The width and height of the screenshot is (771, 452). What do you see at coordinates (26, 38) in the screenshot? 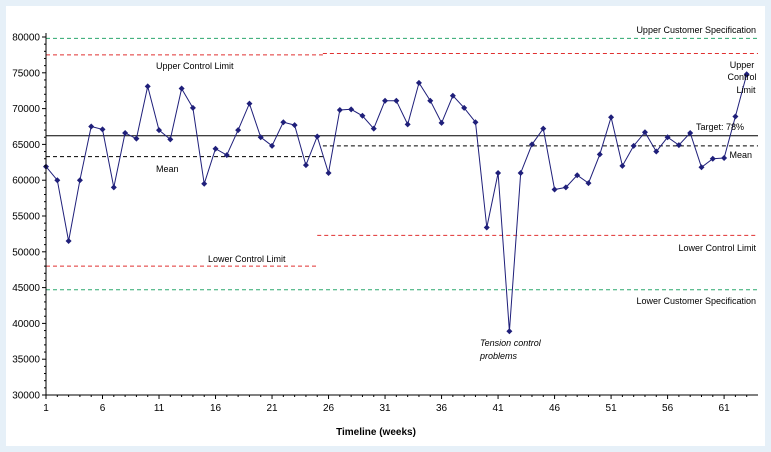
I see `y-tick-label: 80000` at bounding box center [26, 38].